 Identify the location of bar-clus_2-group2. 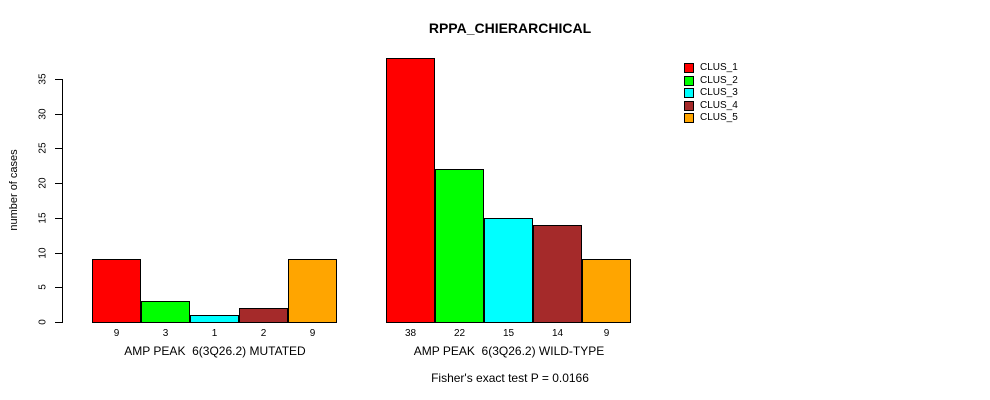
(459, 246).